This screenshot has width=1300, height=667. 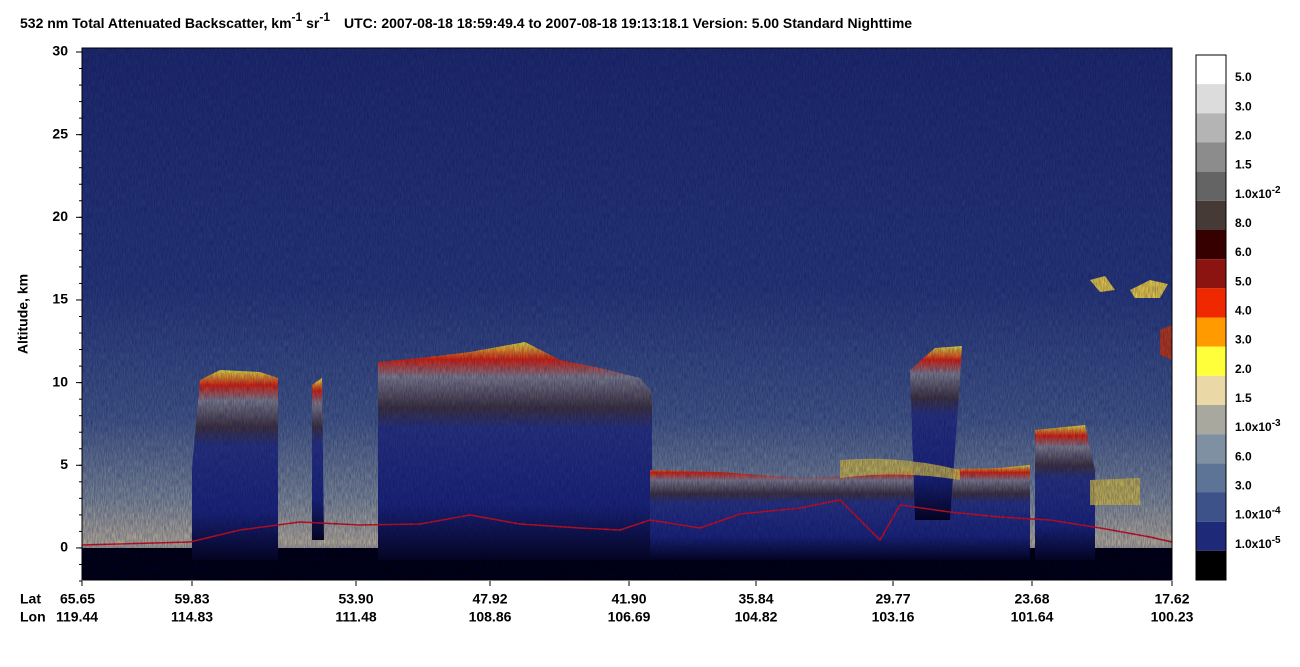 What do you see at coordinates (1276, 539) in the screenshot?
I see `colorbar-label-exp: -5` at bounding box center [1276, 539].